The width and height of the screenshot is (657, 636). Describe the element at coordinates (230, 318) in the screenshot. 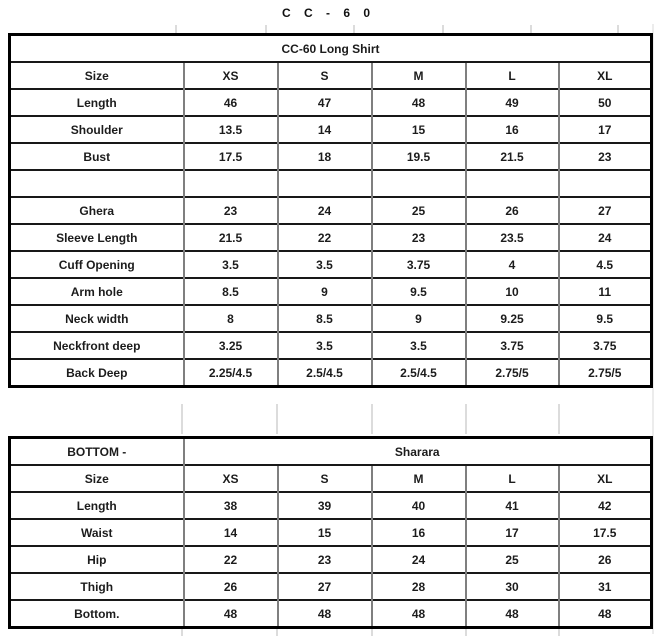

I see `value-cell: 8` at that location.